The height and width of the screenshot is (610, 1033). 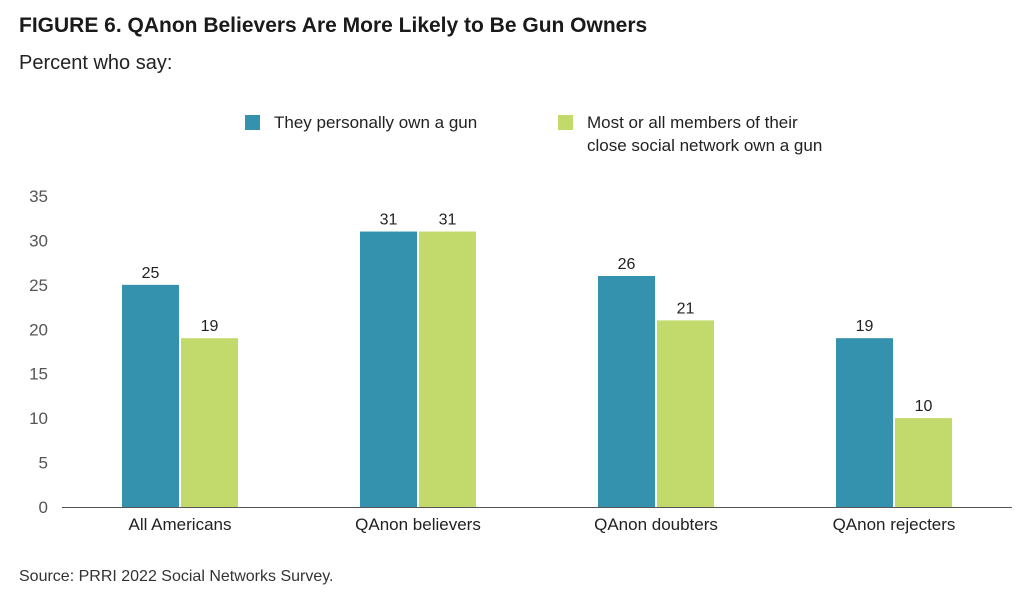 I want to click on x-category-label: All Americans, so click(x=180, y=524).